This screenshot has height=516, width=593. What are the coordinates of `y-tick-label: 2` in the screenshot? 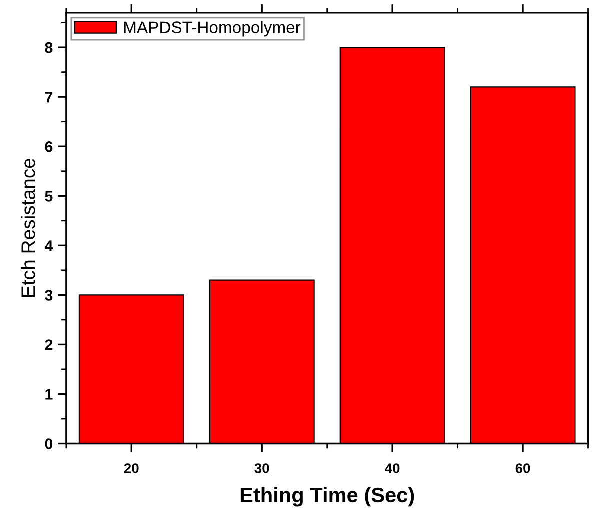 It's located at (49, 345).